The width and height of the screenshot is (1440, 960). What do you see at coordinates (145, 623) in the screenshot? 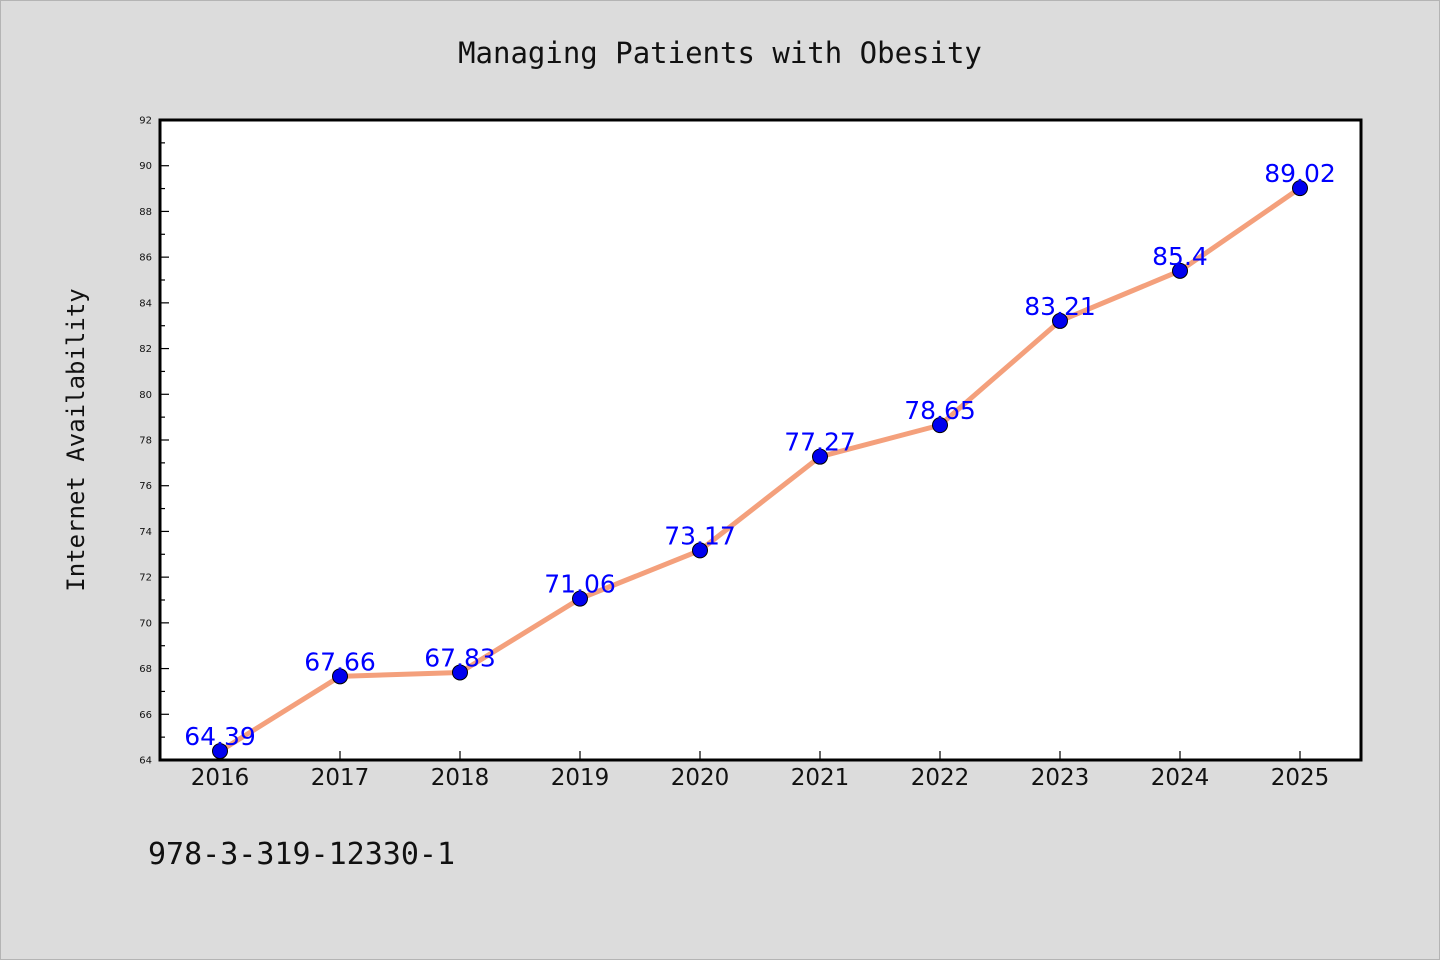
I see `y-tick-label: 70` at bounding box center [145, 623].